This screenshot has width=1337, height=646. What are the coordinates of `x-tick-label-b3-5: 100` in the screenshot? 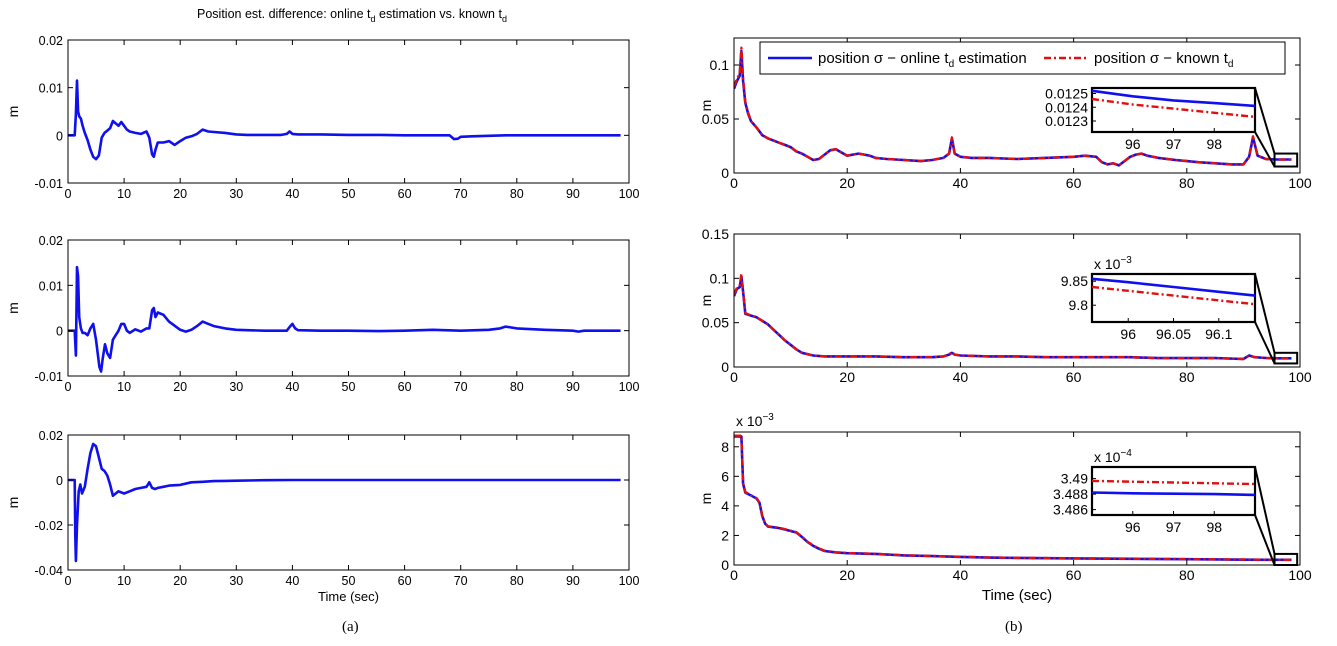 It's located at (1300, 575).